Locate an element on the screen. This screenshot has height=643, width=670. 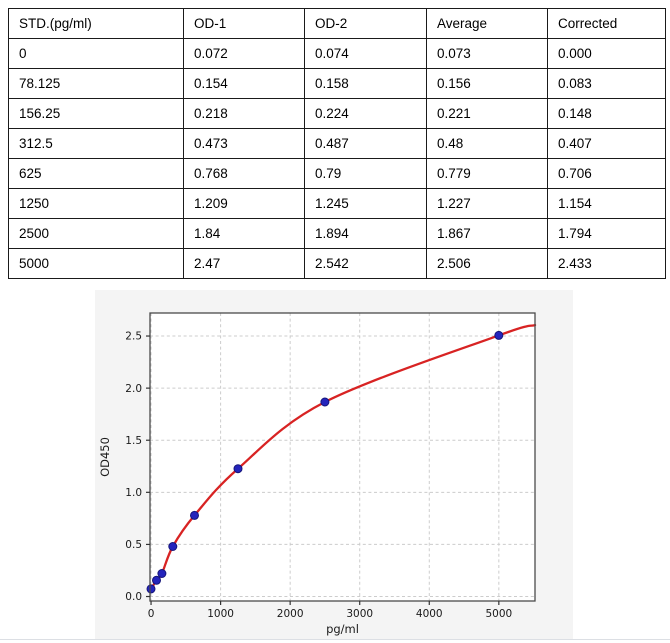
table-row: 1250 1.209 1.245 1.227 1.154 is located at coordinates (337, 203).